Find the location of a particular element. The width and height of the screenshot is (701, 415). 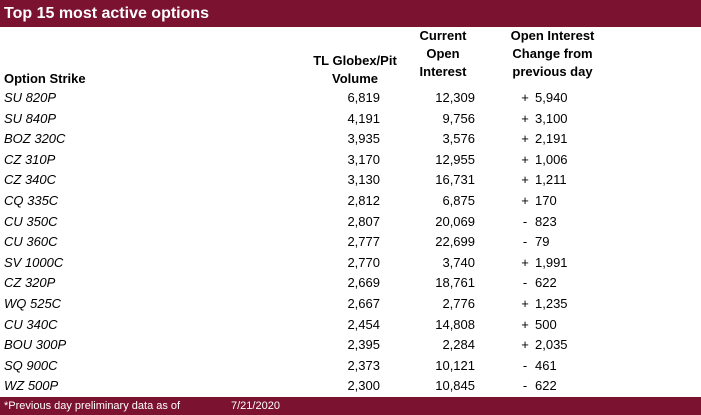

table-row: BOZ 320C 3,935 3,576 +2,191 is located at coordinates (350, 139).